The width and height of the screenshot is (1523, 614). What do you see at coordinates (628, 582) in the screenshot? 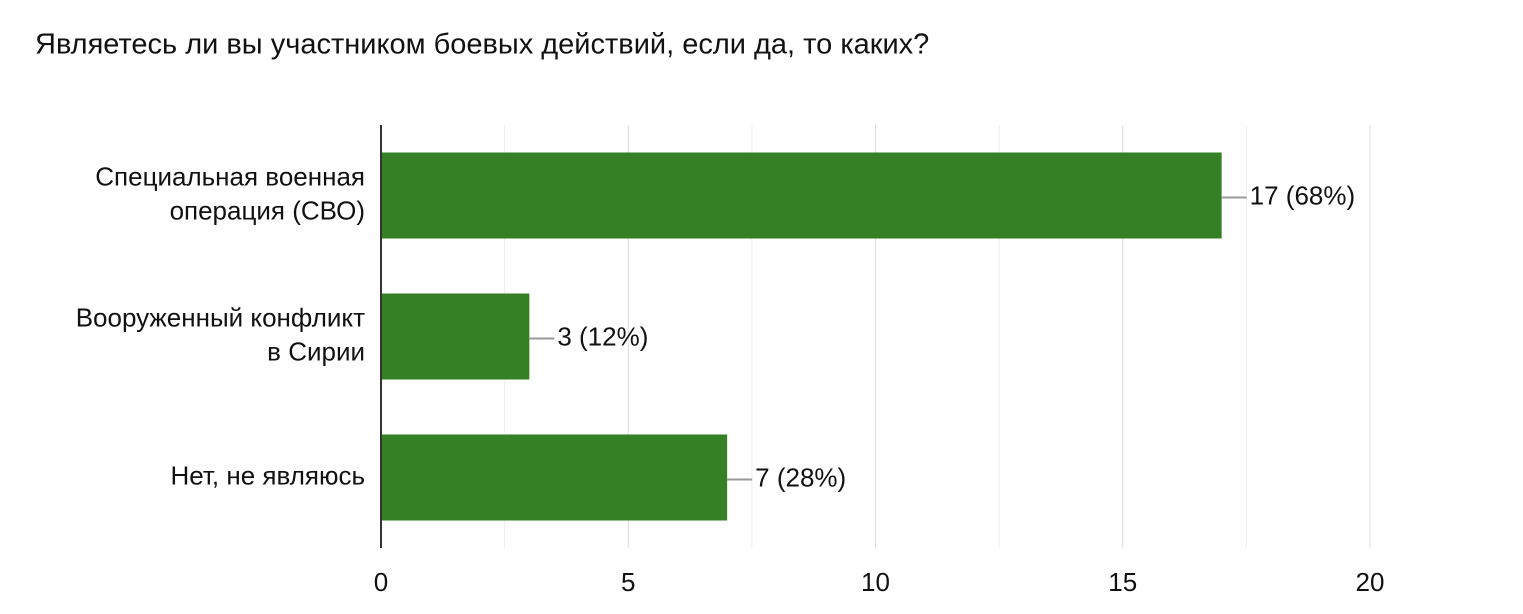
I see `x-tick-label: 5` at bounding box center [628, 582].